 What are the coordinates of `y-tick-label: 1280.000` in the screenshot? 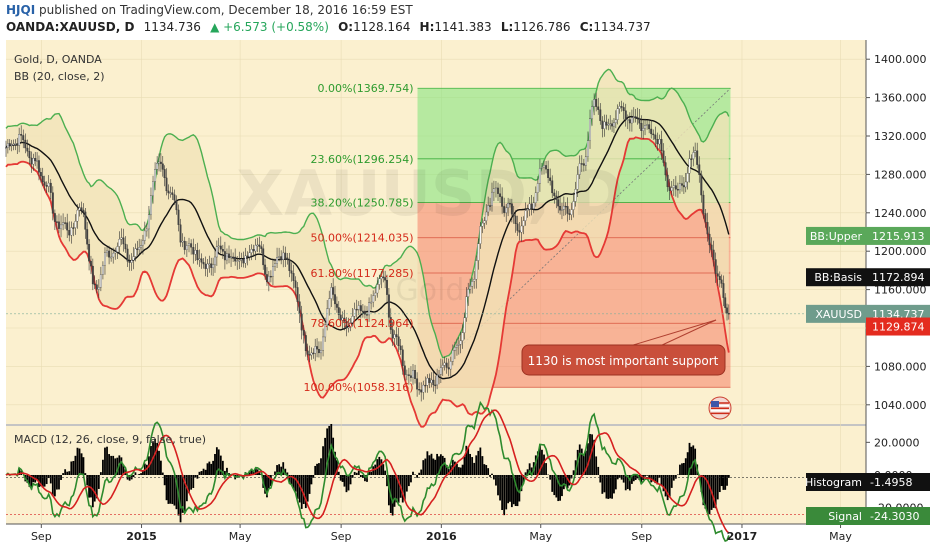 It's located at (900, 174).